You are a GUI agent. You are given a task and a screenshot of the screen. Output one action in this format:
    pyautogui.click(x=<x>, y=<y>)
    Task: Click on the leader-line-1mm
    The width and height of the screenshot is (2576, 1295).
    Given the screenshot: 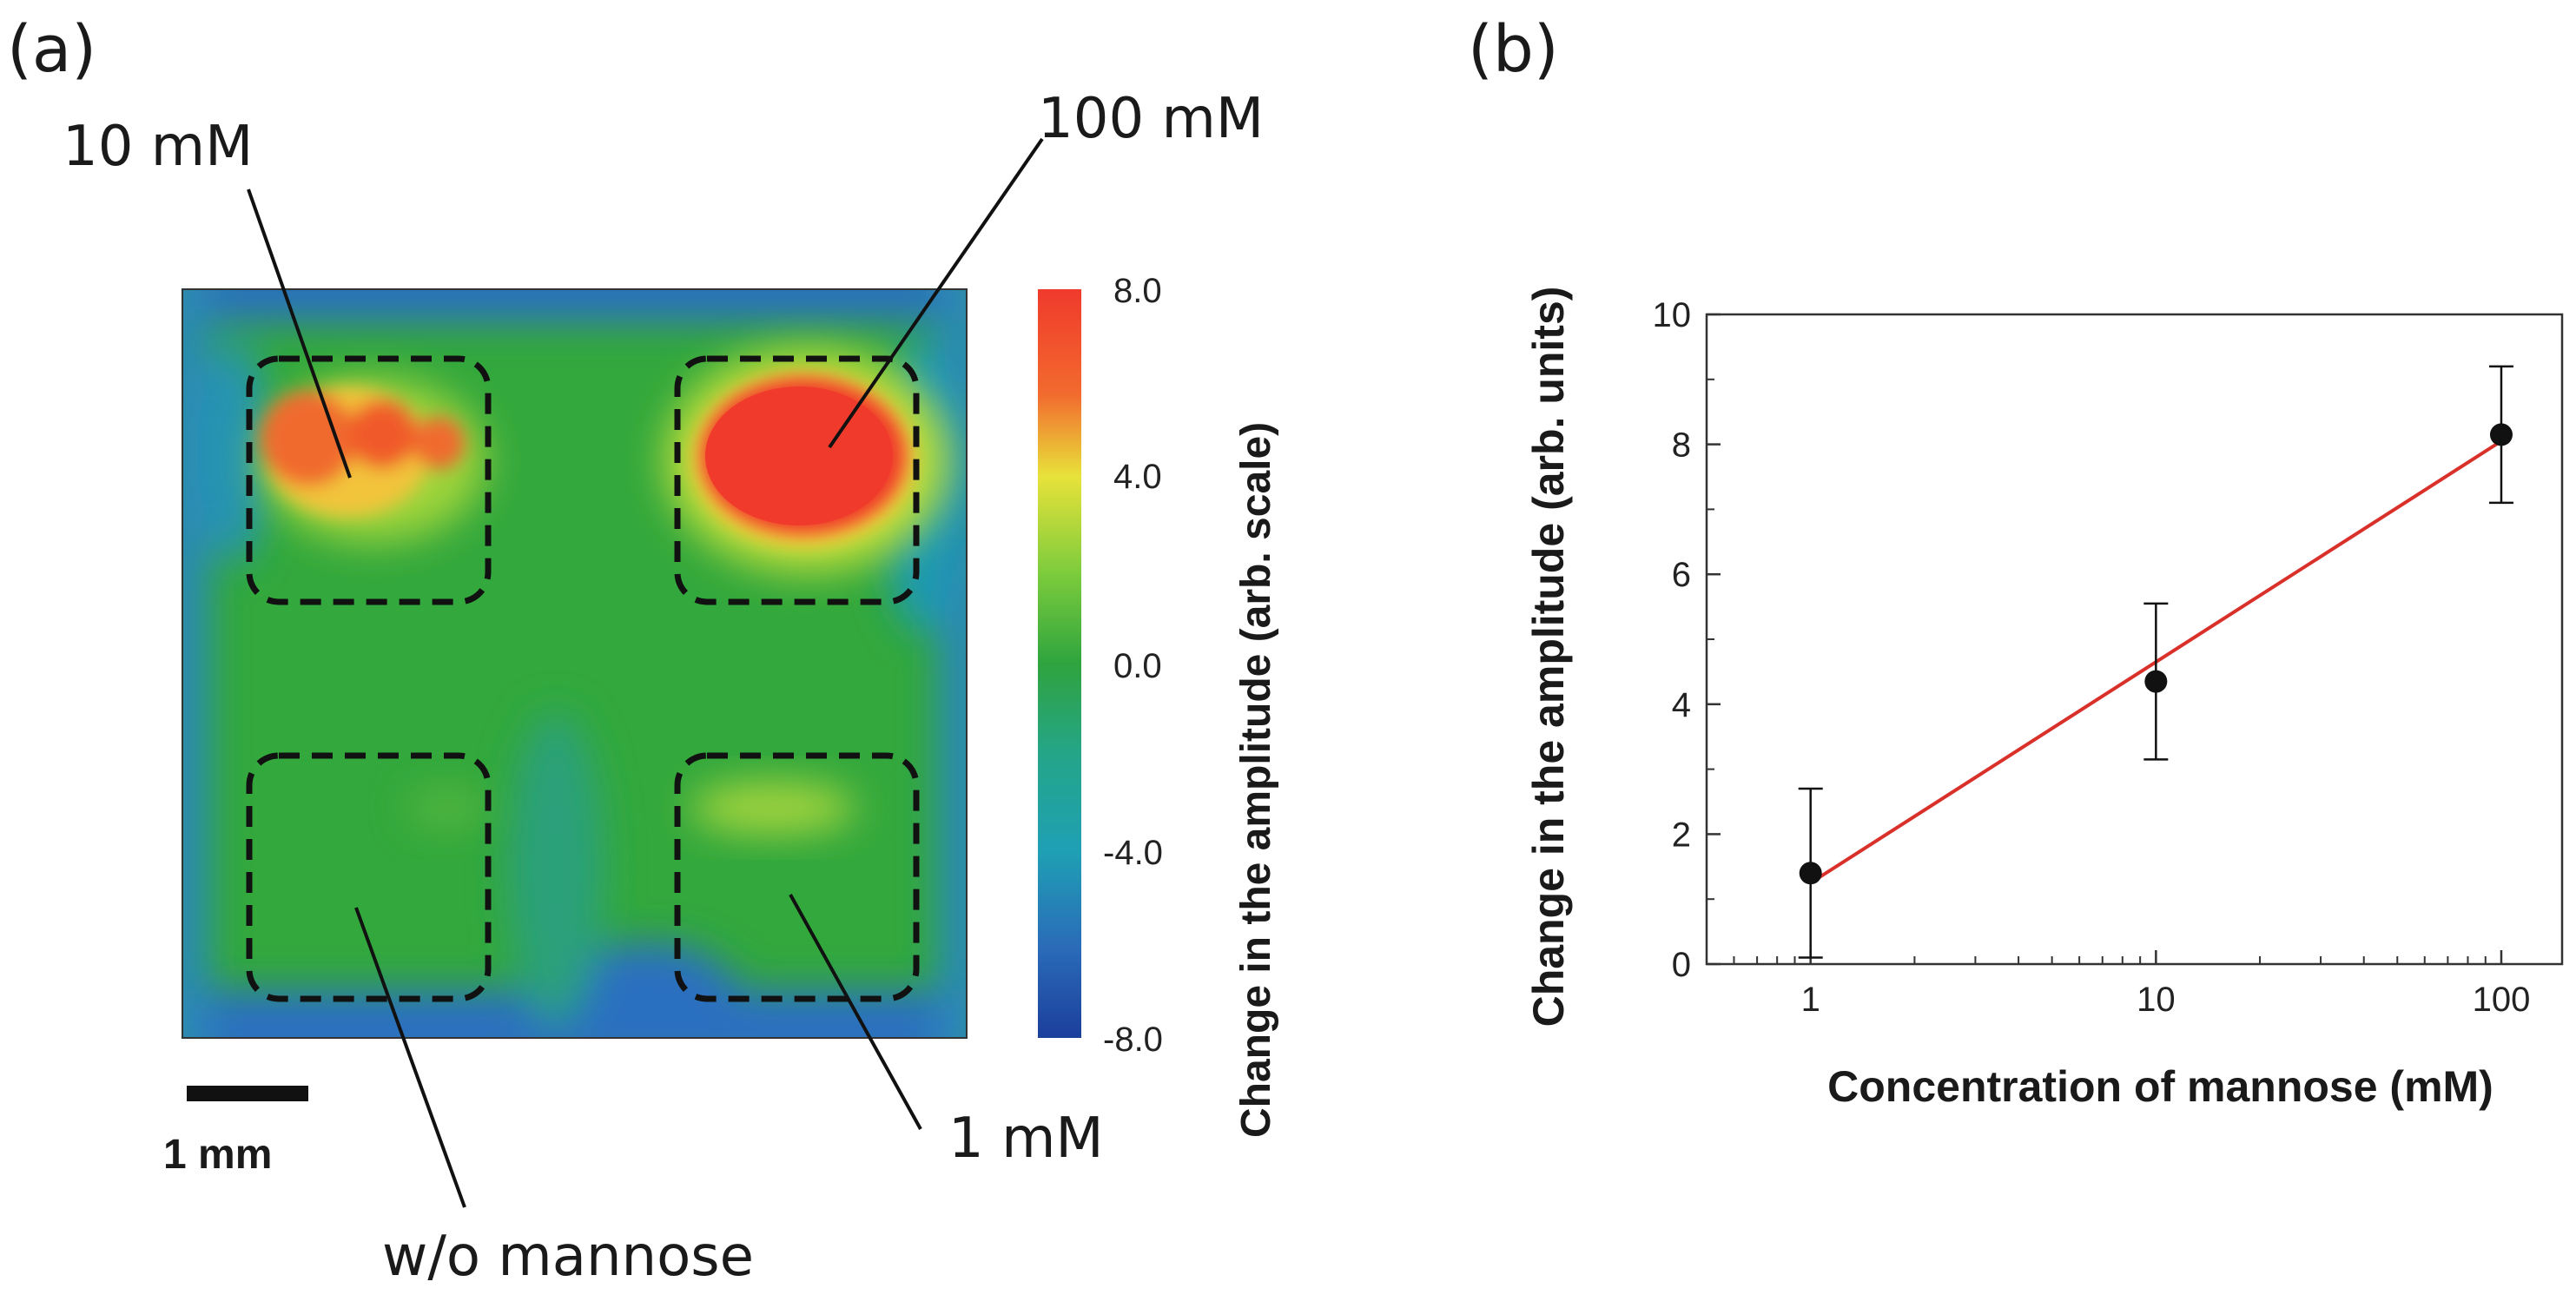 What is the action you would take?
    pyautogui.click(x=855, y=1012)
    